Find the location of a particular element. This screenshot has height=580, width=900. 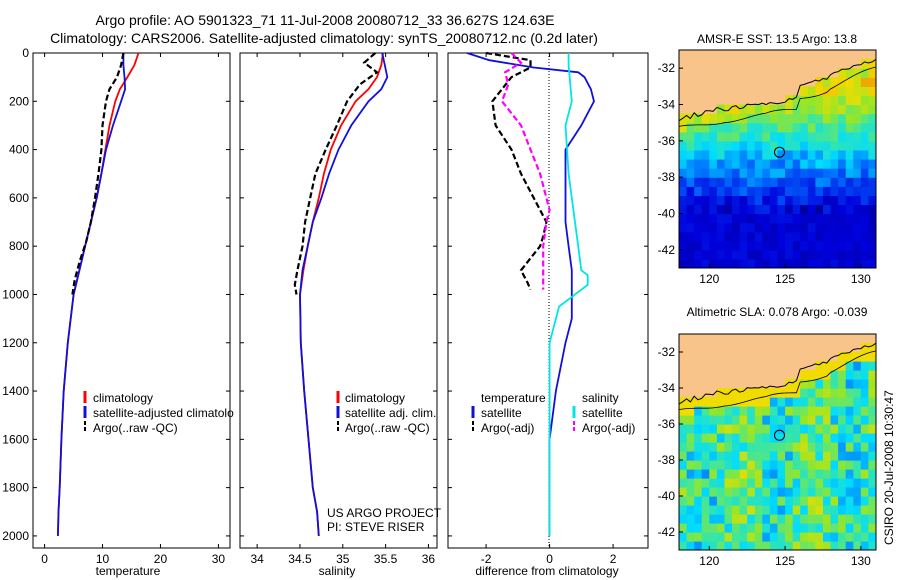

y-tick-label: 1200 is located at coordinates (15, 343).